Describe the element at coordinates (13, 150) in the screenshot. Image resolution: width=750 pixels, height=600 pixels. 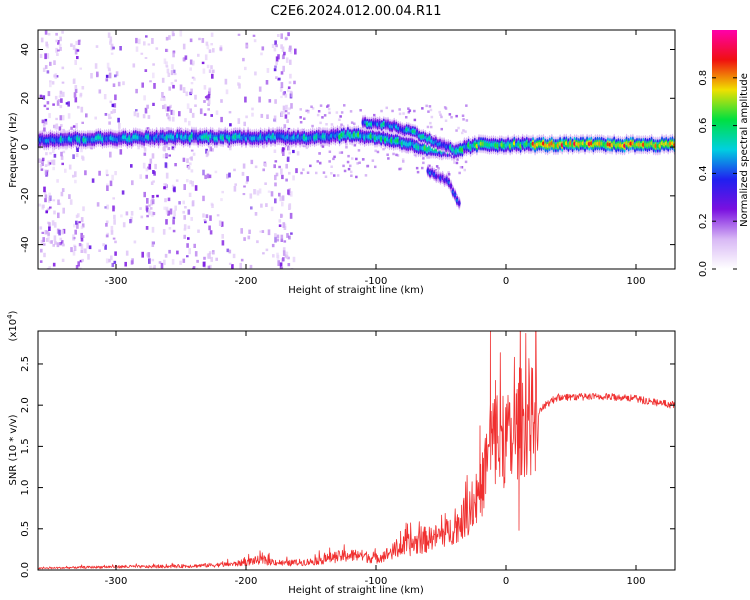
I see `spectrogram-ylabel: Frequency (Hz)` at that location.